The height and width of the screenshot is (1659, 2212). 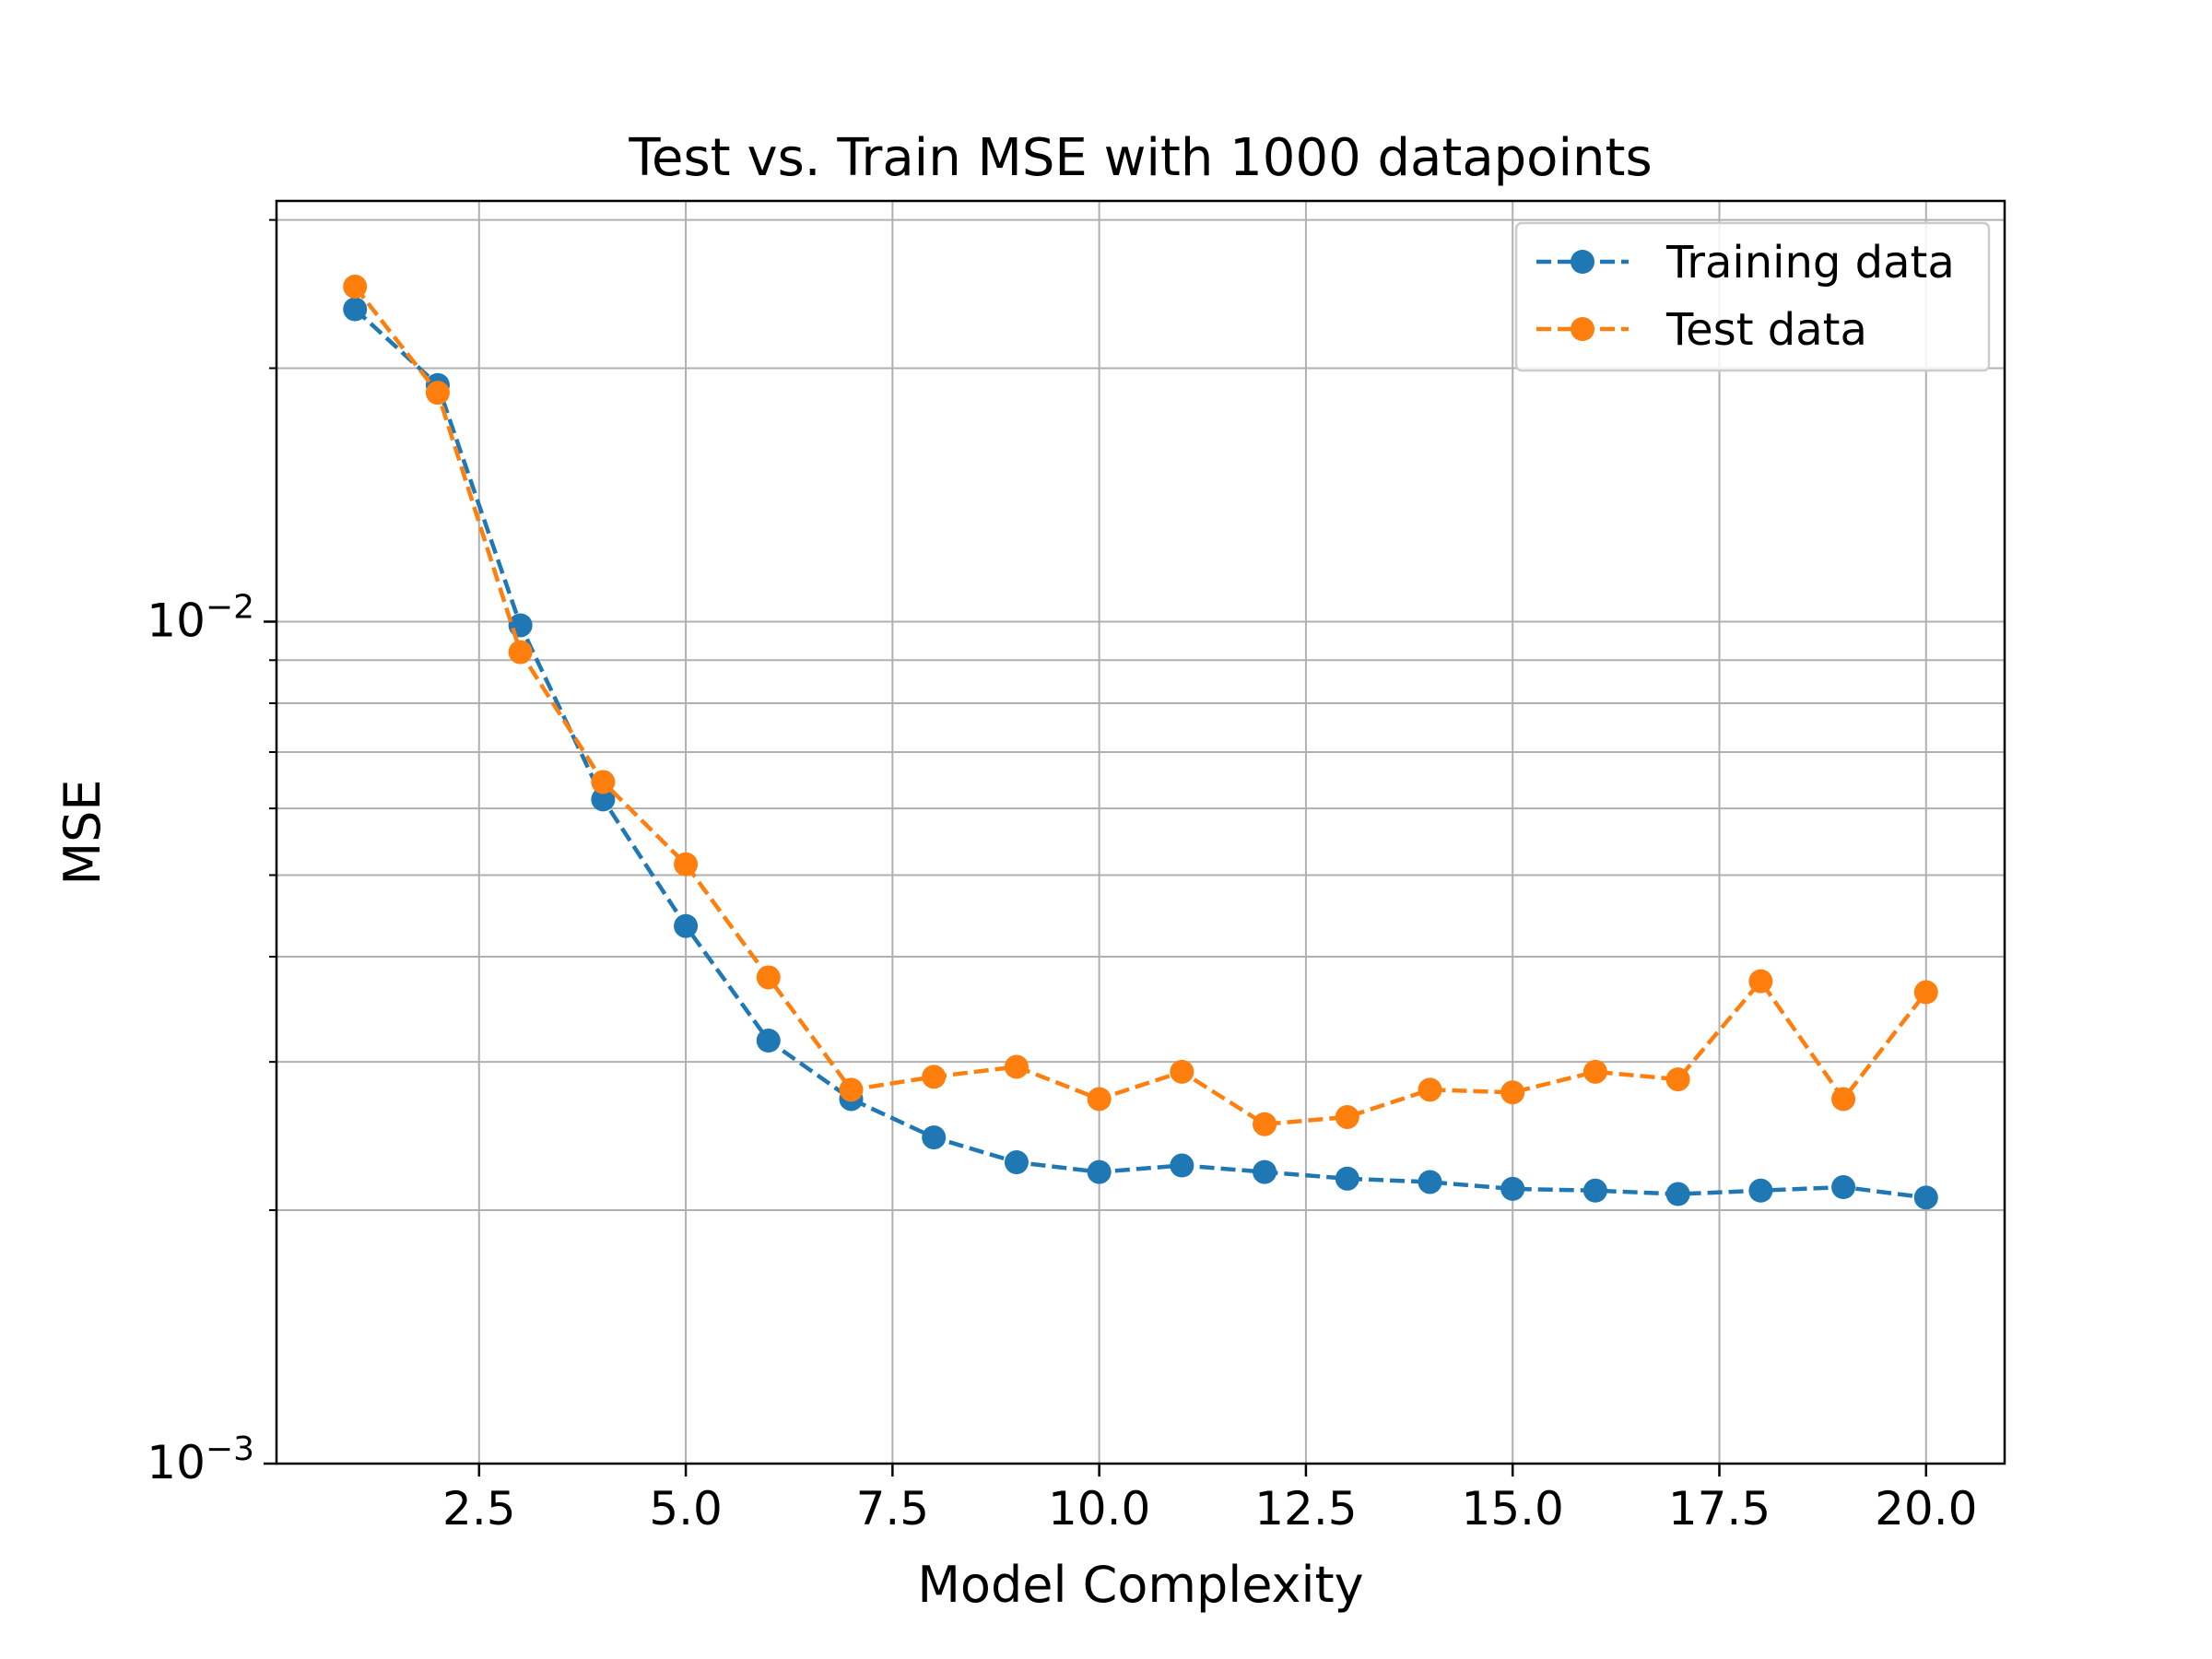 I want to click on x-tick-label: 5.0, so click(x=686, y=1508).